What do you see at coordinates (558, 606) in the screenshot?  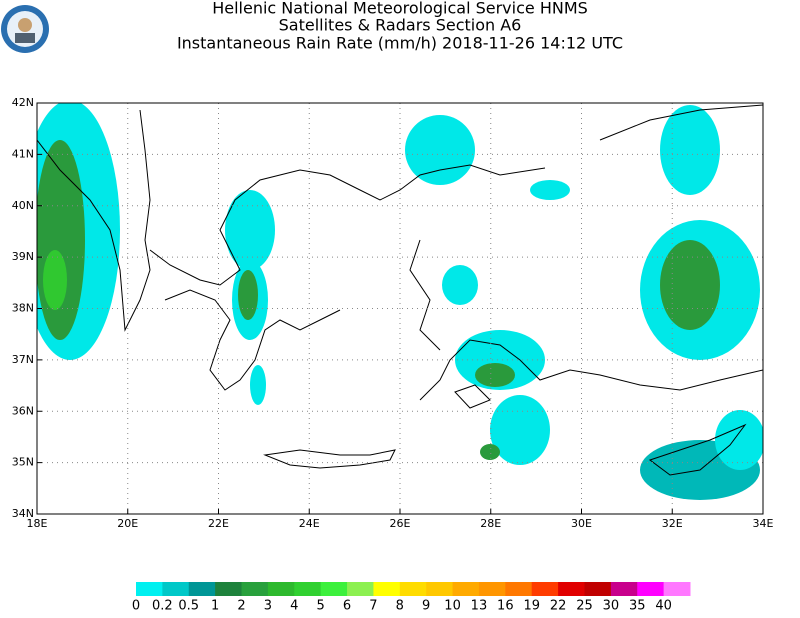 I see `colorbar-label: 22` at bounding box center [558, 606].